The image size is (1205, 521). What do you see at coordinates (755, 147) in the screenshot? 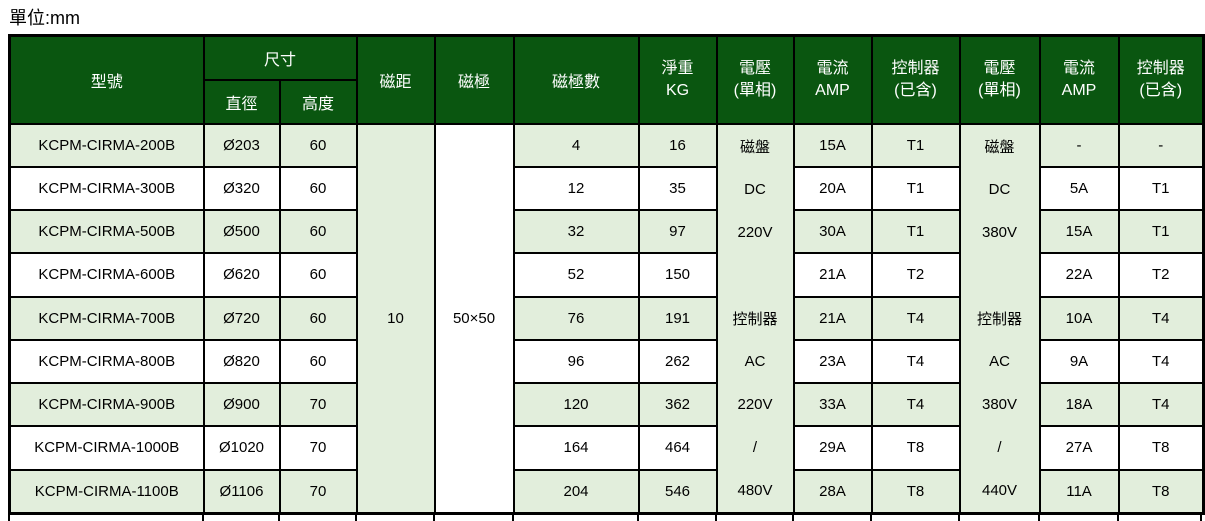
I see `voltage-line: 磁盤` at bounding box center [755, 147].